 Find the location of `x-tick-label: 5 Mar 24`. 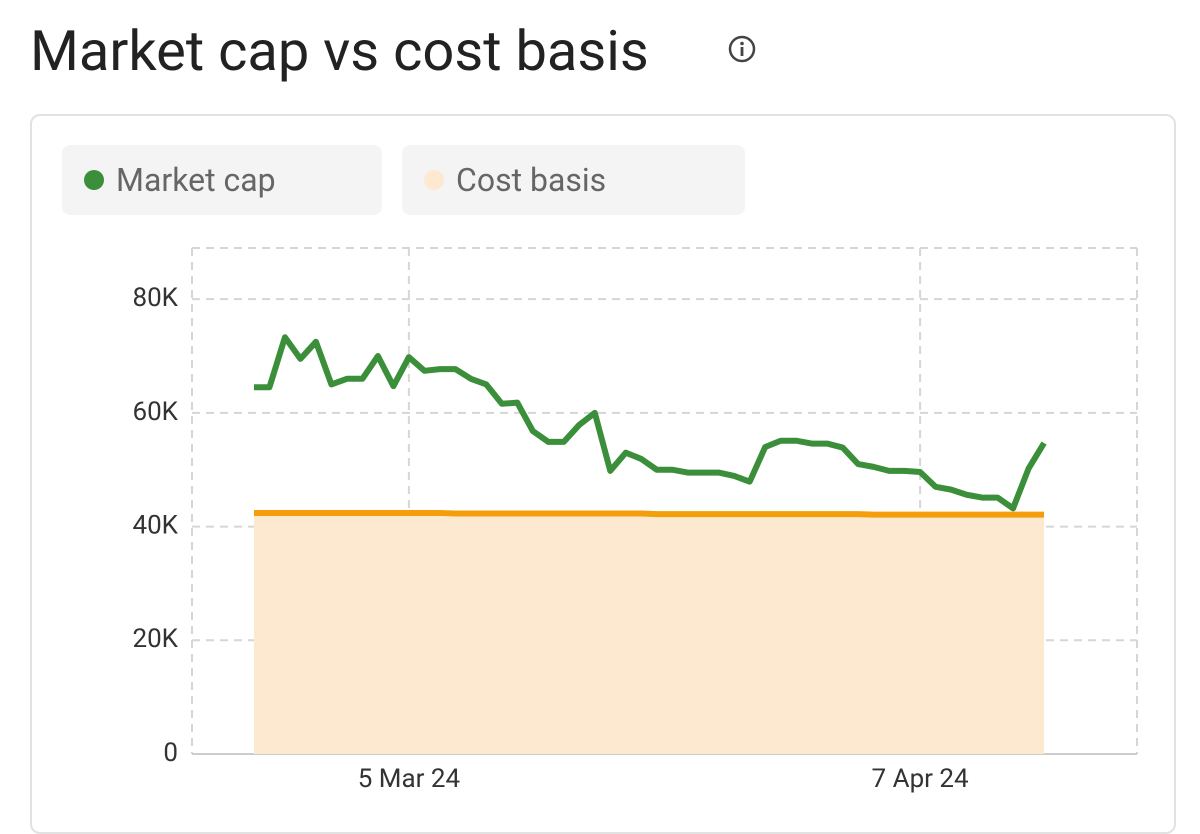

x-tick-label: 5 Mar 24 is located at coordinates (409, 779).